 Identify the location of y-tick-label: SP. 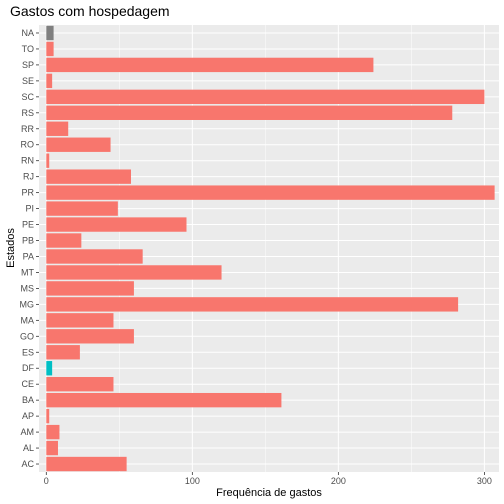
(28, 65).